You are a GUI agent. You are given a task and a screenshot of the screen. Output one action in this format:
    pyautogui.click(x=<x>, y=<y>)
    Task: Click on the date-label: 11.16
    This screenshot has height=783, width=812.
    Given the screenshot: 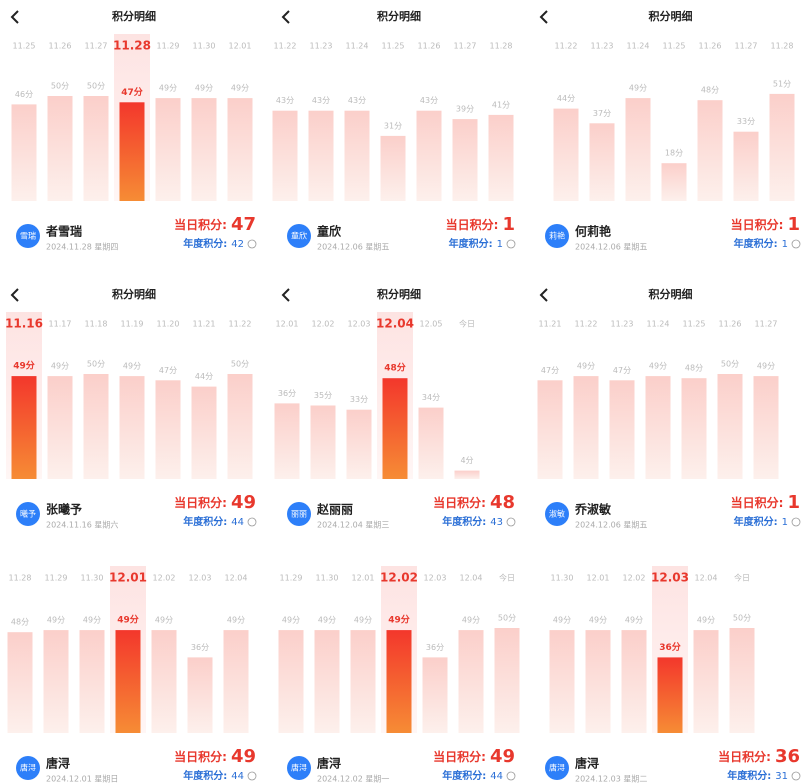 What is the action you would take?
    pyautogui.click(x=24, y=324)
    